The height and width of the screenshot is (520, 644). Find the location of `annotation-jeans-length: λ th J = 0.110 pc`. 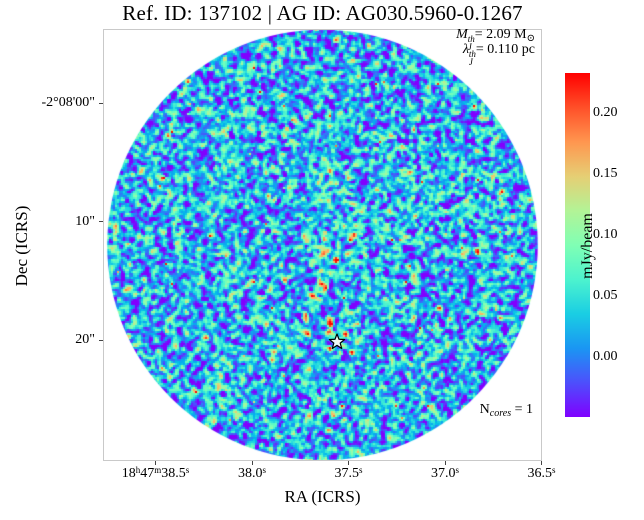

annotation-jeans-length: λ th J = 0.110 pc is located at coordinates (499, 54).